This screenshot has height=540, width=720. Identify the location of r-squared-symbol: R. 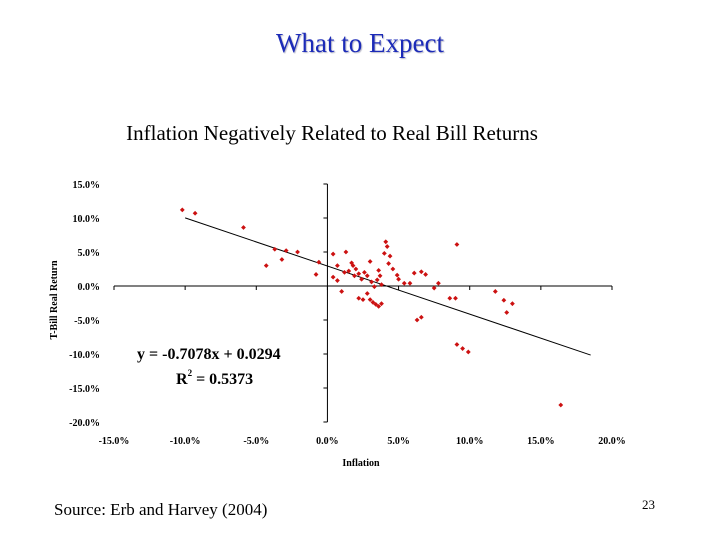
(182, 379).